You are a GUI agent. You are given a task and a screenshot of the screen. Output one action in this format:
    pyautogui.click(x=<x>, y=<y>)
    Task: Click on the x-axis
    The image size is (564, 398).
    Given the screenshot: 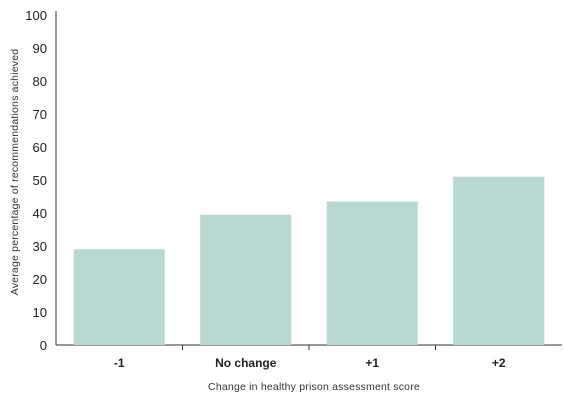 What is the action you would take?
    pyautogui.click(x=309, y=347)
    